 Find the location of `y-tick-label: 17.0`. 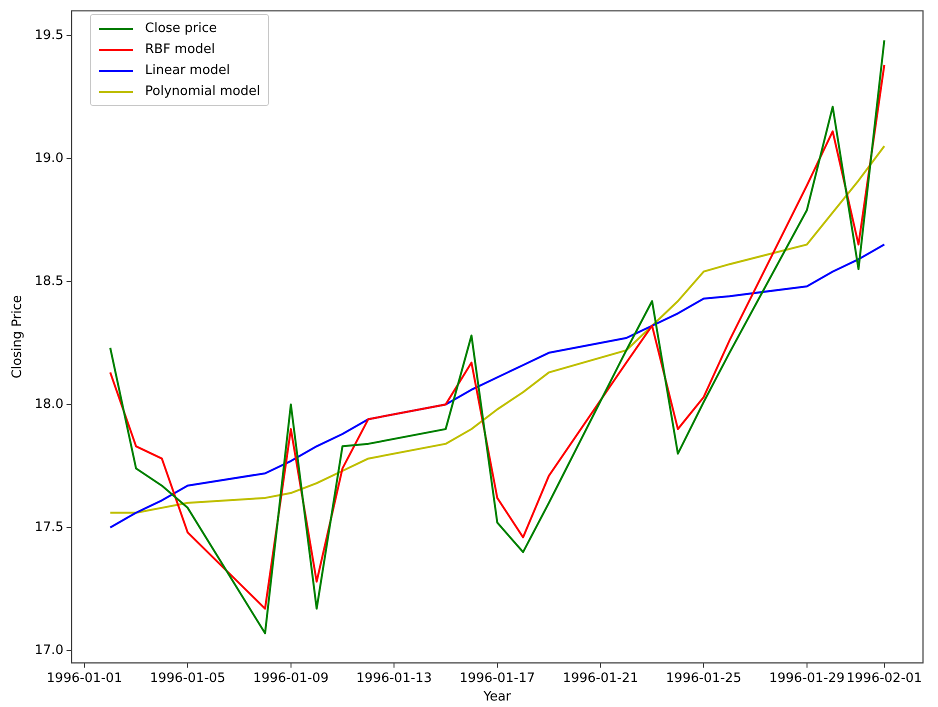

y-tick-label: 17.0 is located at coordinates (49, 650).